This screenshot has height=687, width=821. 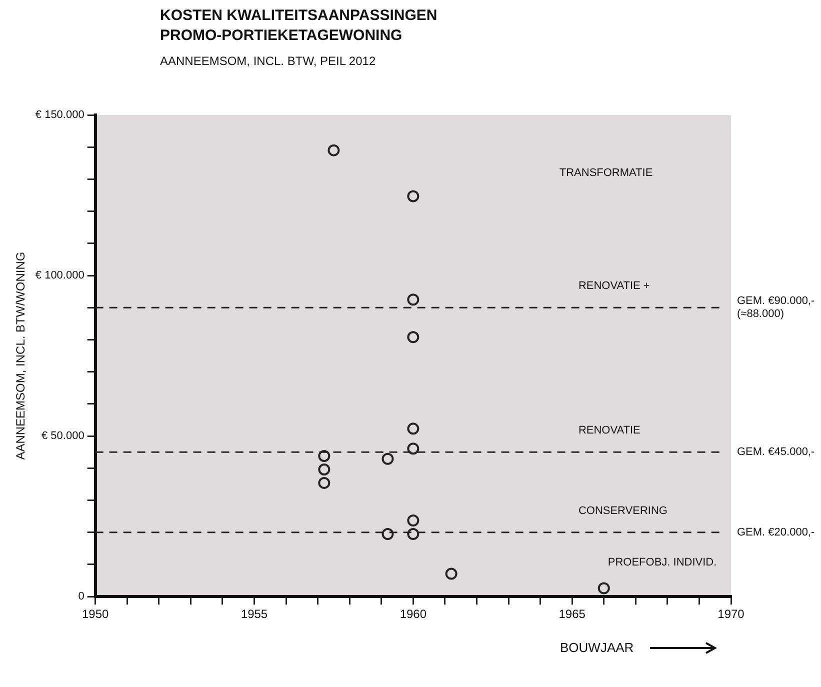 What do you see at coordinates (597, 647) in the screenshot?
I see `x-axis-title: BOUWJAAR` at bounding box center [597, 647].